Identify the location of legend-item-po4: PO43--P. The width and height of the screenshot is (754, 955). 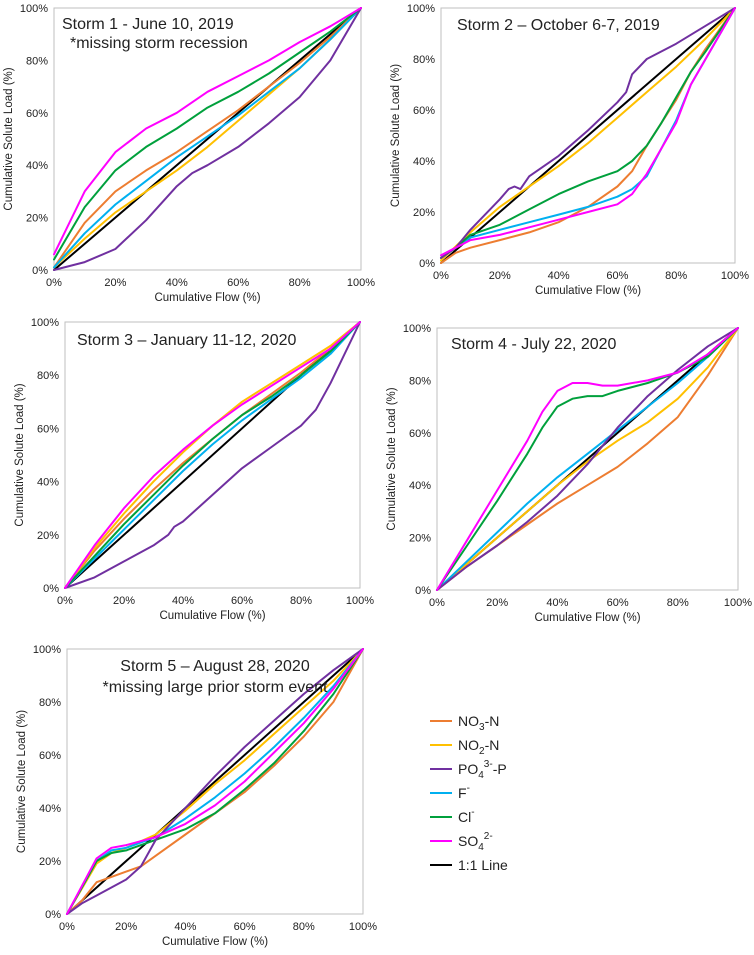
(468, 770).